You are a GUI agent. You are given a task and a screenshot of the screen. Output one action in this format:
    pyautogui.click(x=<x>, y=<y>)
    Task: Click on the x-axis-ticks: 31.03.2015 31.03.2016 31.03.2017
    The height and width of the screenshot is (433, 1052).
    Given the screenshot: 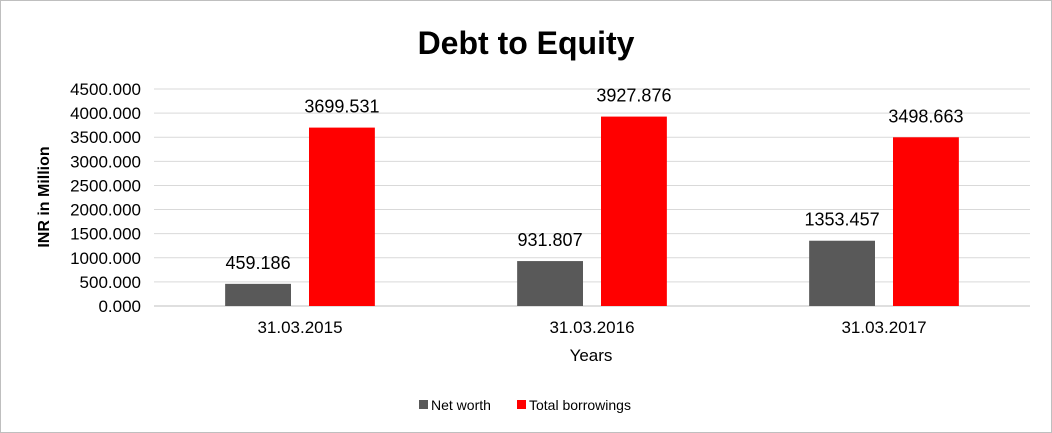 What is the action you would take?
    pyautogui.click(x=591, y=327)
    